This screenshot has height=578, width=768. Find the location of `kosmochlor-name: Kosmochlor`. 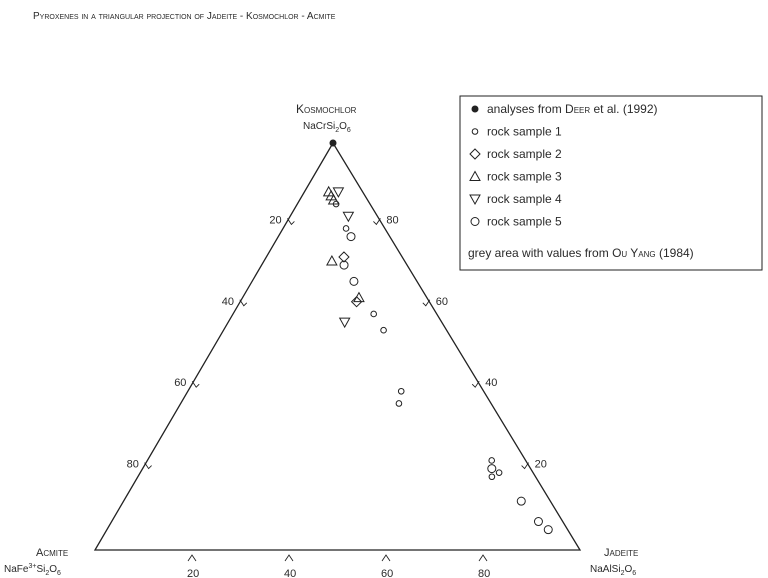

kosmochlor-name: Kosmochlor is located at coordinates (326, 109).